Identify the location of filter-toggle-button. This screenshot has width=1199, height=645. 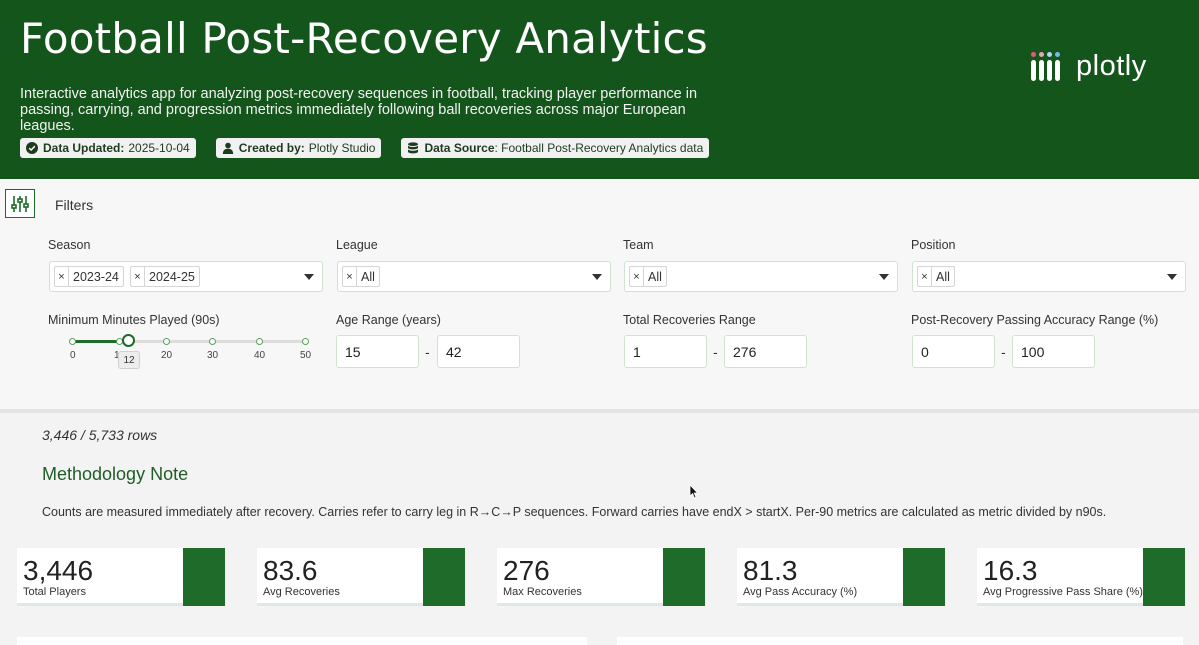
(20, 203).